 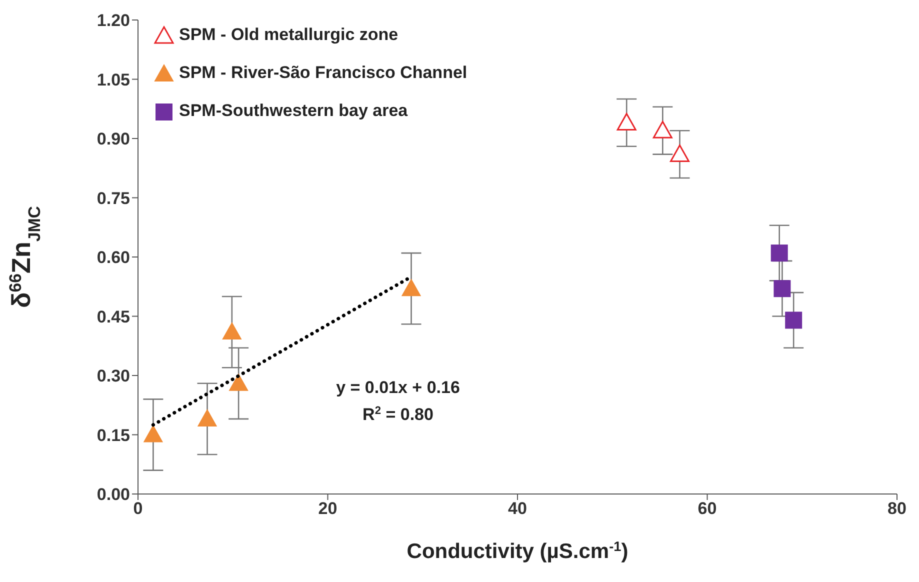 What do you see at coordinates (398, 387) in the screenshot?
I see `annotation: y = 0.01x + 0.16` at bounding box center [398, 387].